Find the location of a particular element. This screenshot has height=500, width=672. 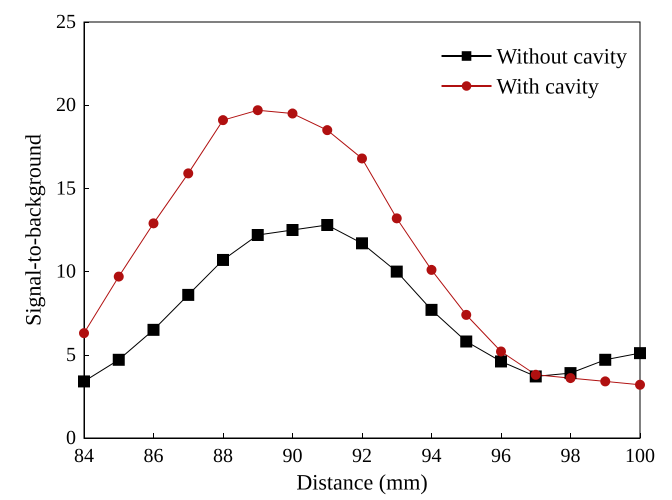

x-tick-label: 88 is located at coordinates (223, 456).